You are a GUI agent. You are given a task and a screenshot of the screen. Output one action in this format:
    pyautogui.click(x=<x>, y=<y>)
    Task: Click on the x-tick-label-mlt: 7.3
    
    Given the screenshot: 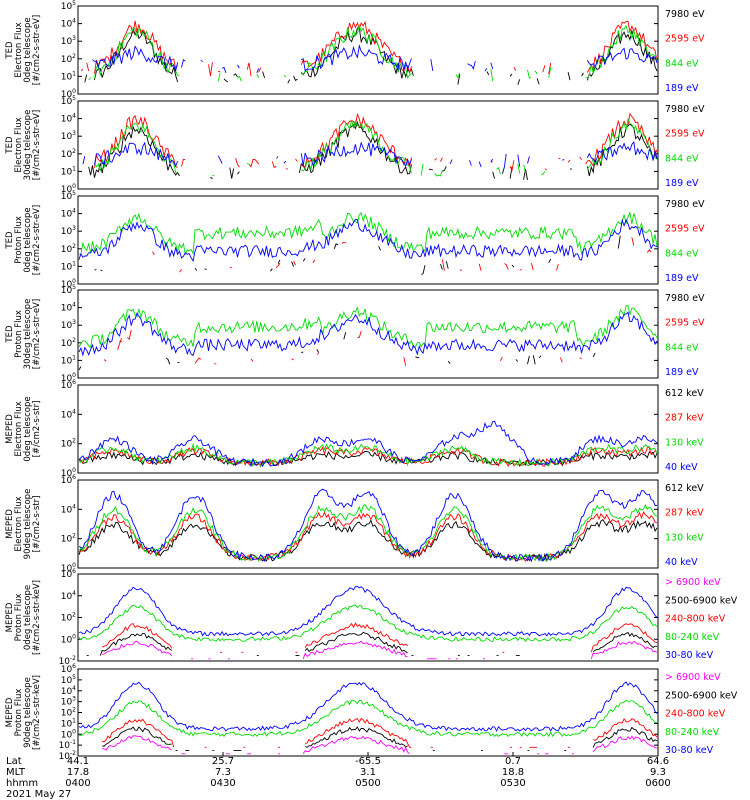 What is the action you would take?
    pyautogui.click(x=223, y=772)
    